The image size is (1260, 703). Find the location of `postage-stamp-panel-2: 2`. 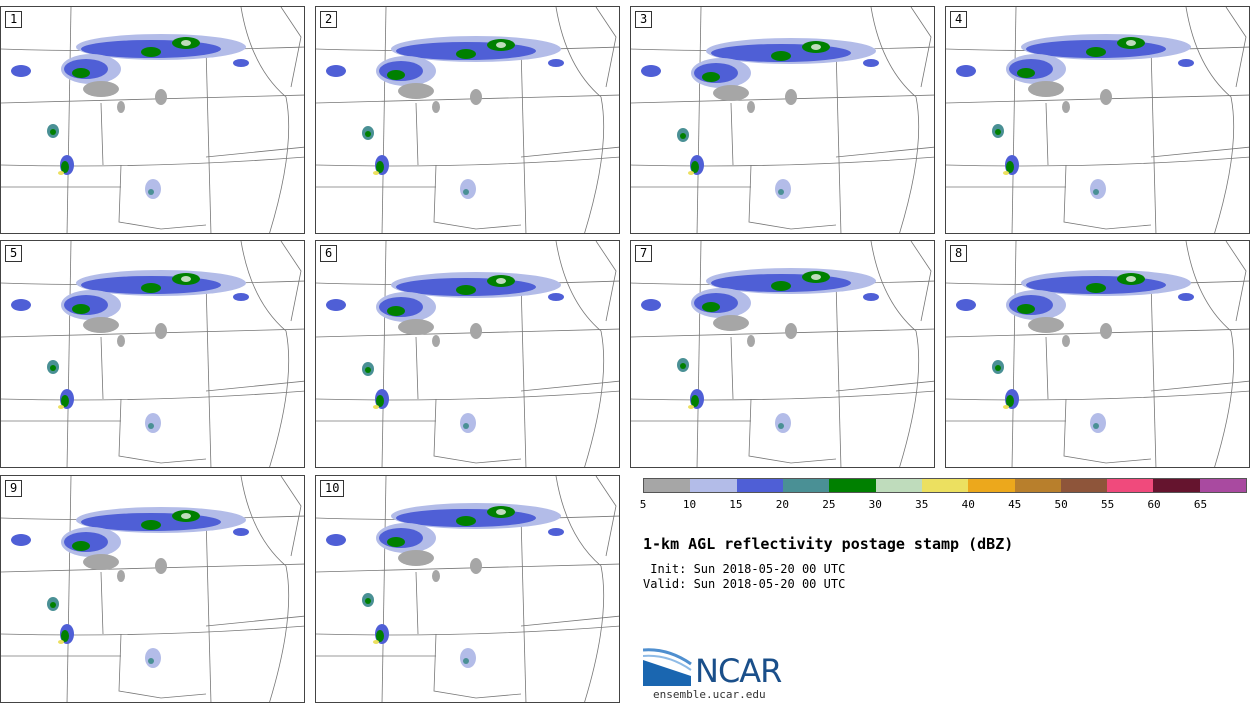

postage-stamp-panel-2: 2 is located at coordinates (467, 120).